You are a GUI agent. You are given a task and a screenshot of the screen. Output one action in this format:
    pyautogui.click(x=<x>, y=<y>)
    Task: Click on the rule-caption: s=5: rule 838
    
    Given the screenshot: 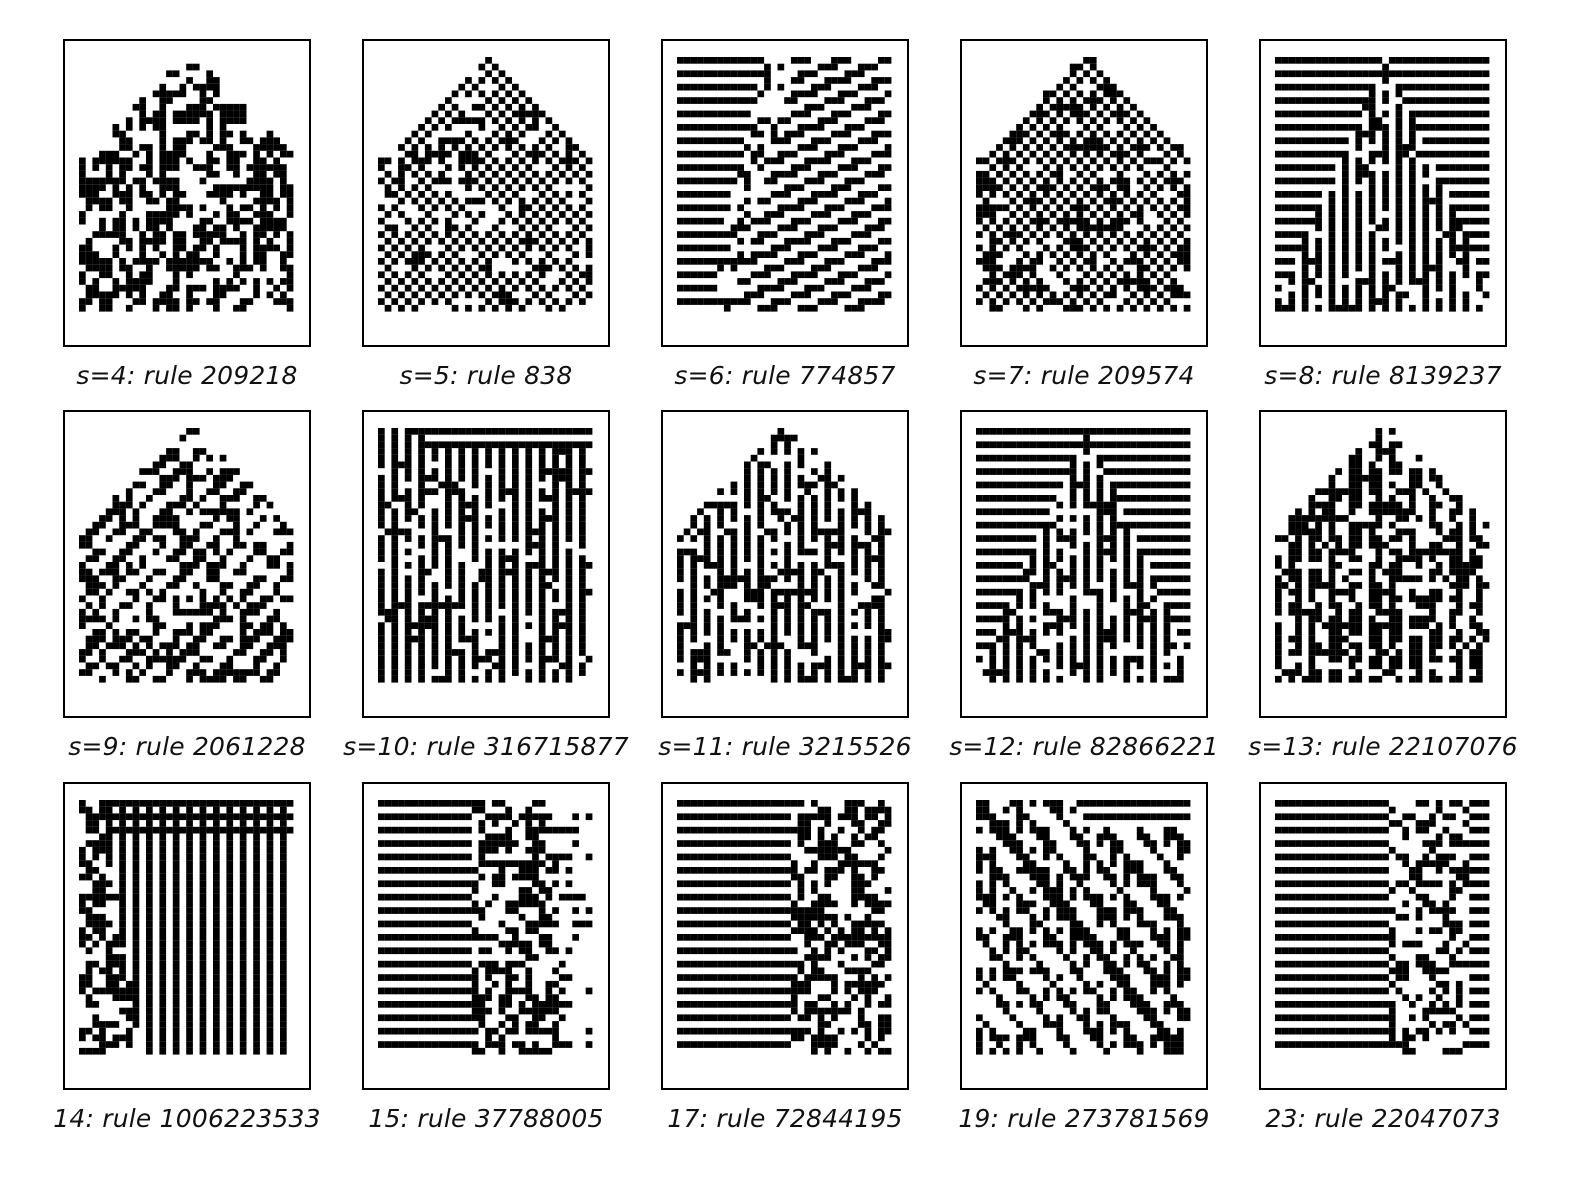 What is the action you would take?
    pyautogui.click(x=486, y=375)
    